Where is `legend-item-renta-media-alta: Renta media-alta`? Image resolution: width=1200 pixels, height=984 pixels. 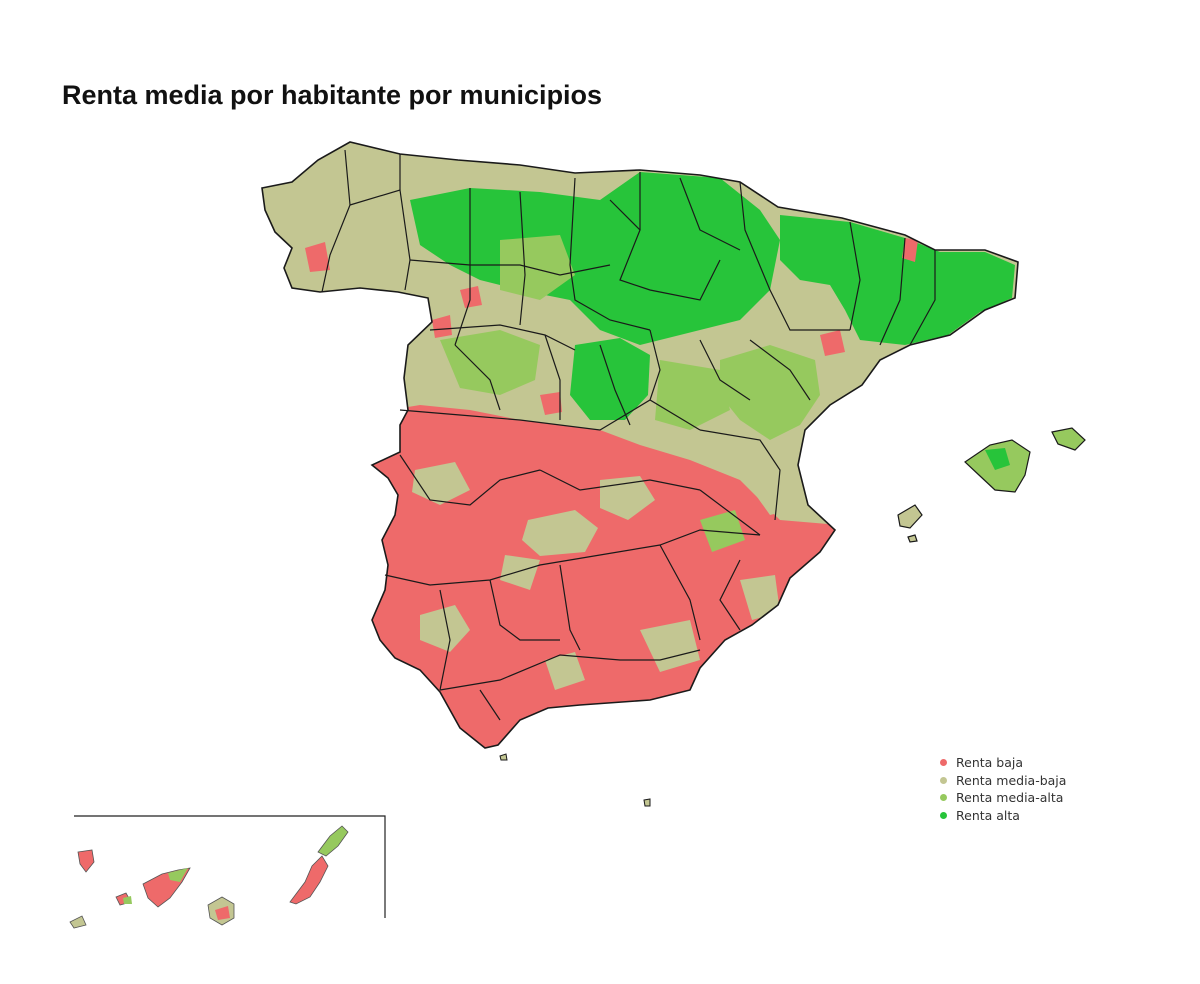
legend-item-renta-media-alta: Renta media-alta is located at coordinates (1003, 798).